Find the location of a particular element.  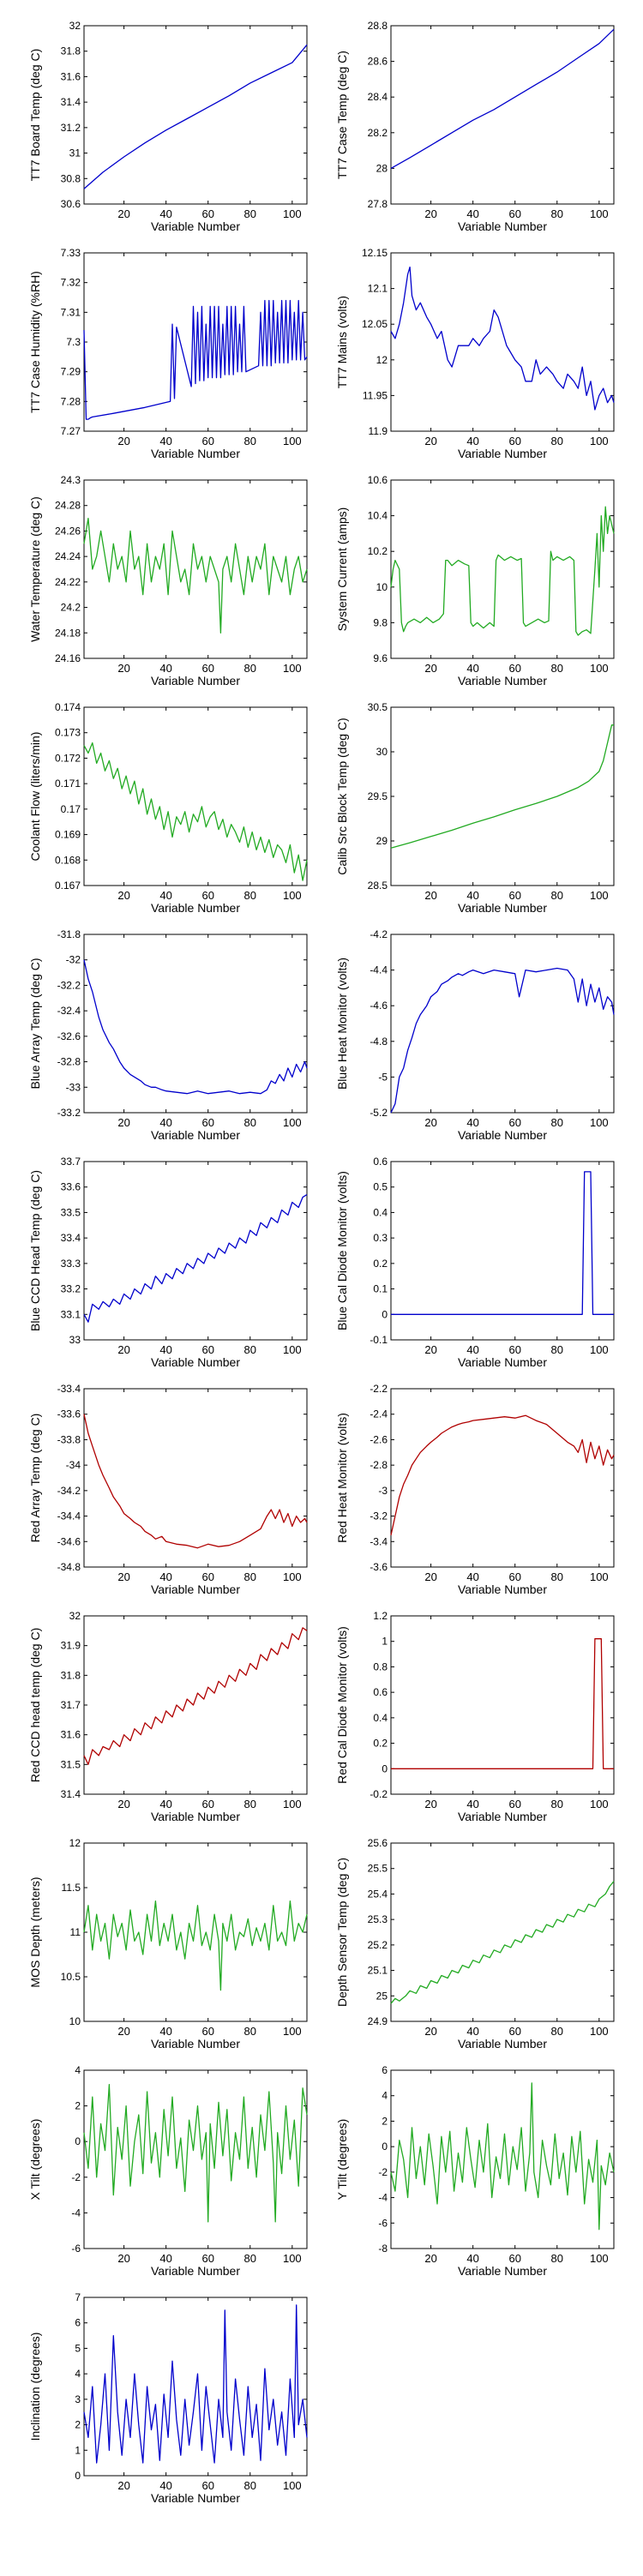

y-tick-label: -34.8 is located at coordinates (69, 1567).